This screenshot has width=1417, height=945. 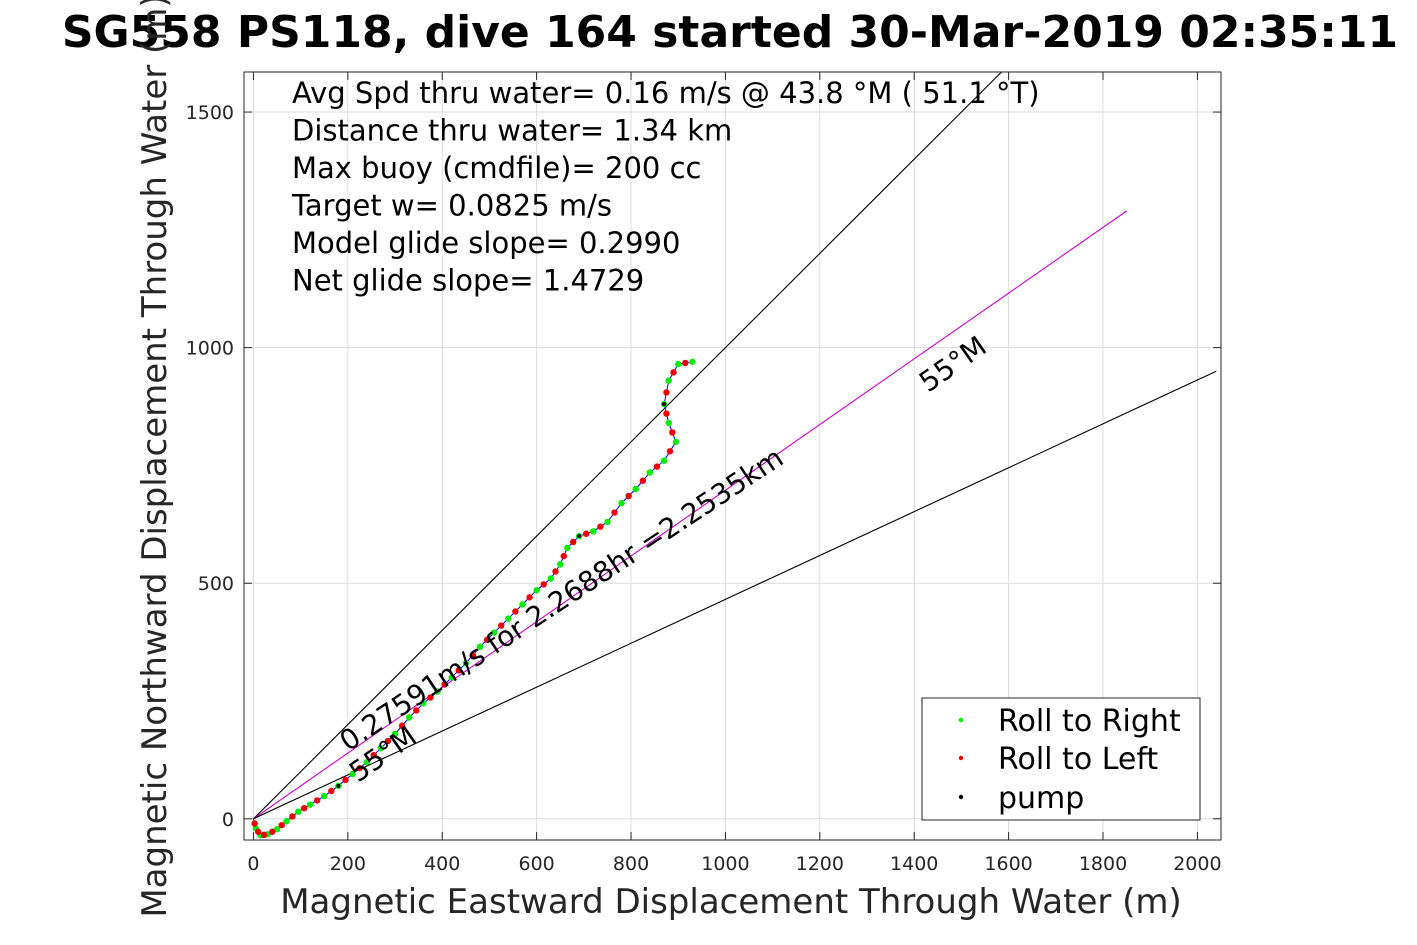 I want to click on x-tick-label: 1600, so click(x=1008, y=864).